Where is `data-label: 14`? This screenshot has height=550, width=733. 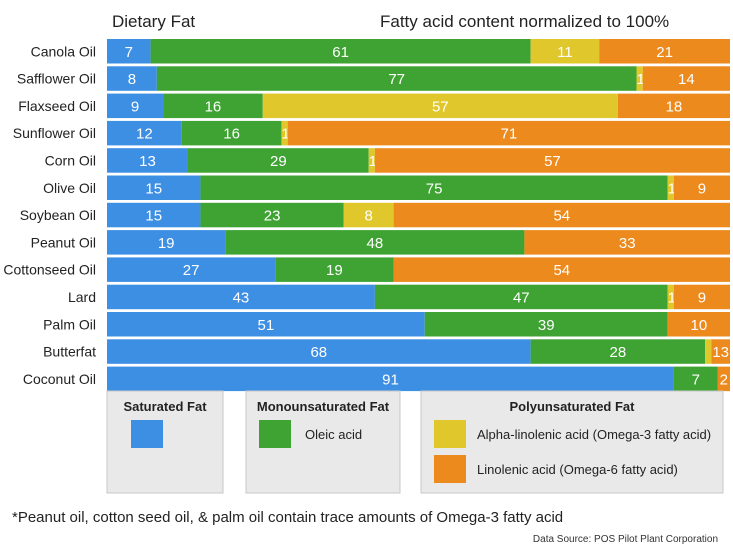
data-label: 14 is located at coordinates (686, 79).